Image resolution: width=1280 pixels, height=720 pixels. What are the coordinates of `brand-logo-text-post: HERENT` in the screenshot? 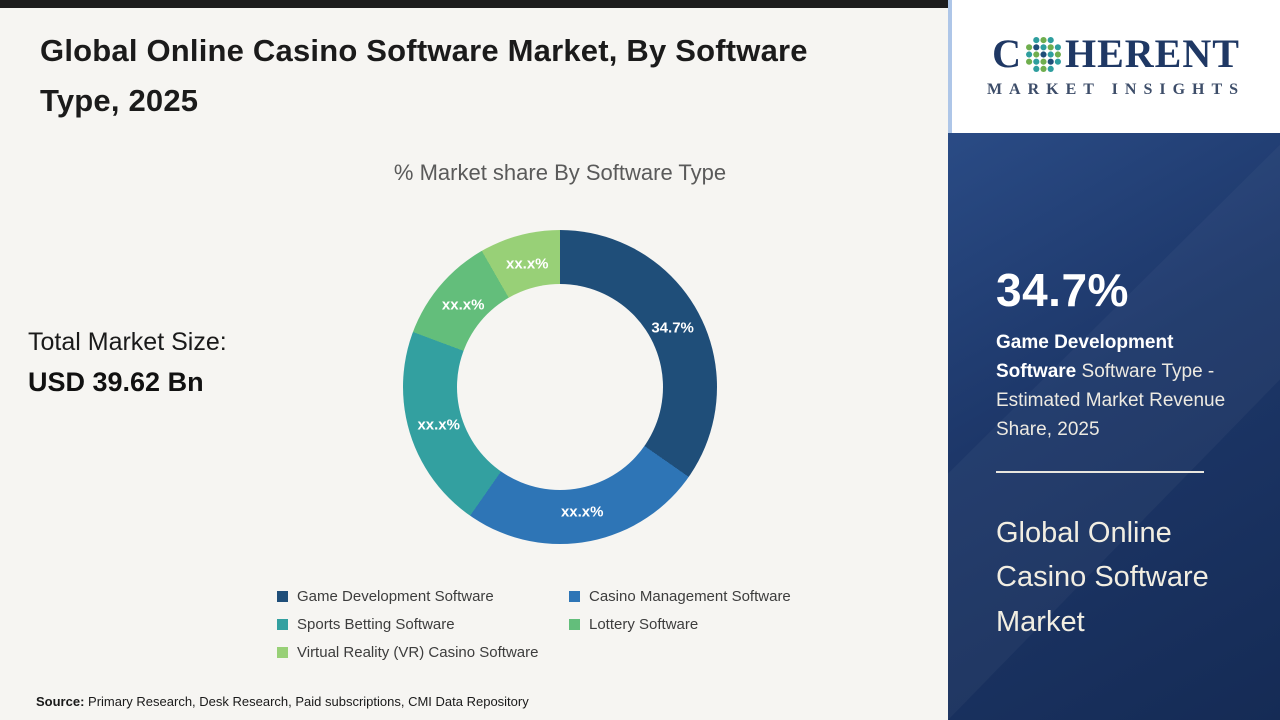 It's located at (1152, 53).